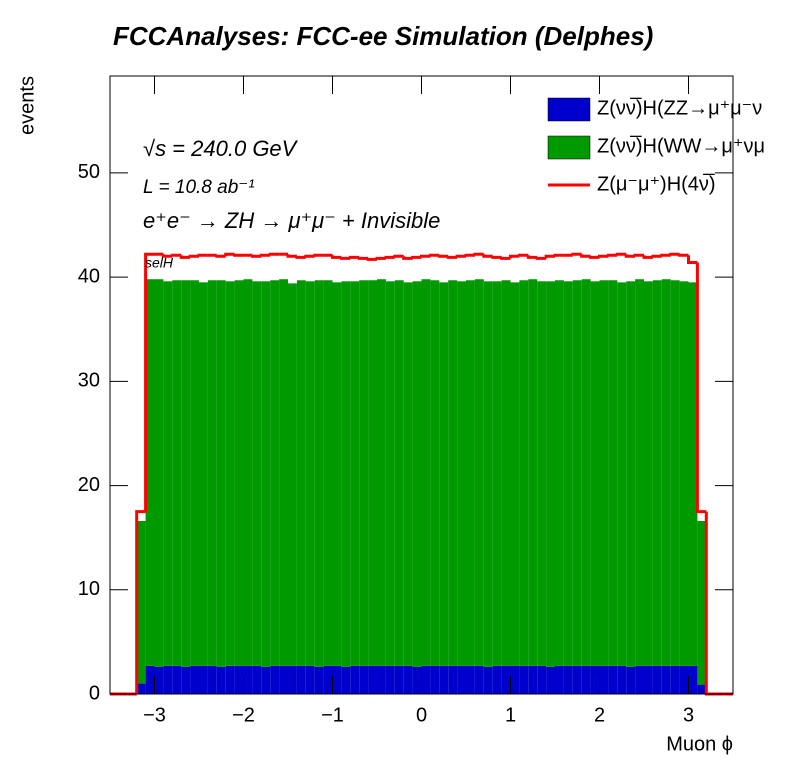  What do you see at coordinates (221, 148) in the screenshot?
I see `annotation: √s = 240.0 GeV` at bounding box center [221, 148].